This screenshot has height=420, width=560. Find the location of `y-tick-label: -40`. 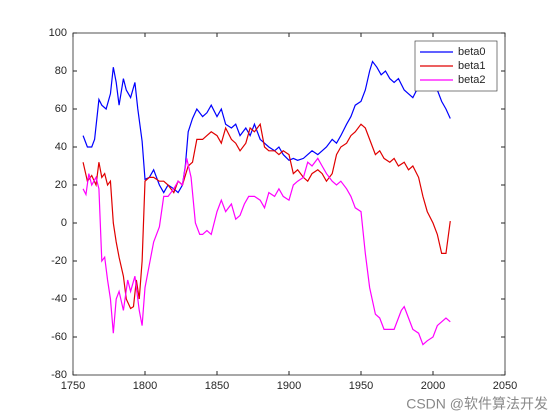

y-tick-label: -40 is located at coordinates (59, 299).